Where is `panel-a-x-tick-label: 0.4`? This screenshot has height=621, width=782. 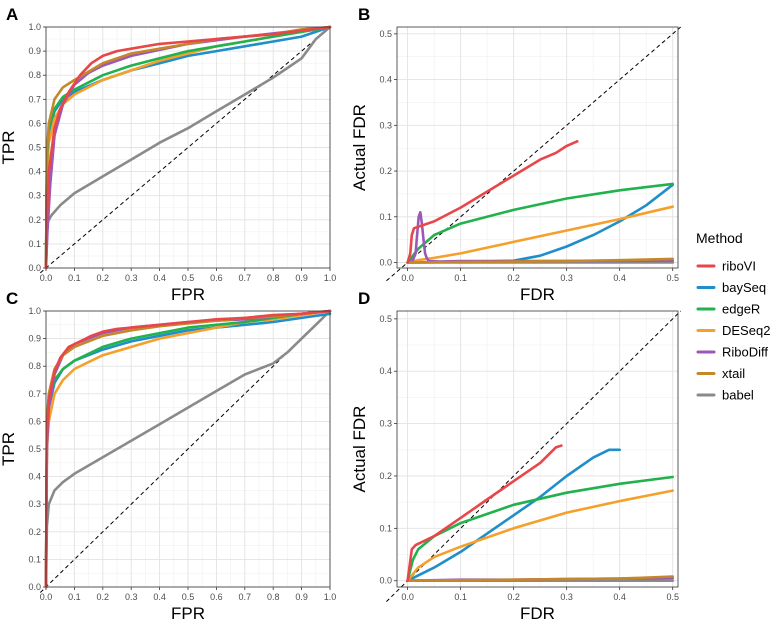
panel-a-x-tick-label: 0.4 is located at coordinates (159, 278).